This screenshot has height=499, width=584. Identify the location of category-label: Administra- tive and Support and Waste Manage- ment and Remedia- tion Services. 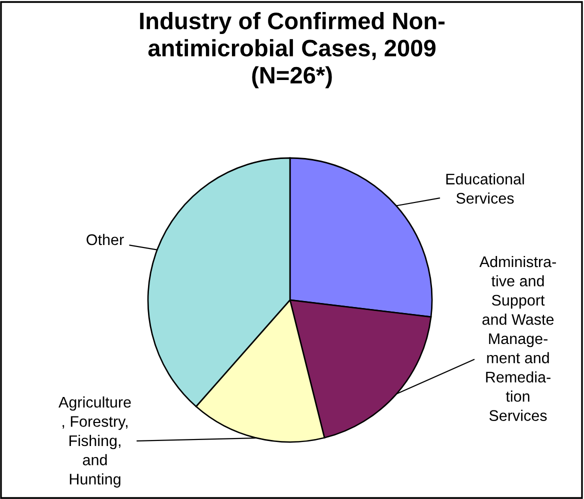
(517, 338).